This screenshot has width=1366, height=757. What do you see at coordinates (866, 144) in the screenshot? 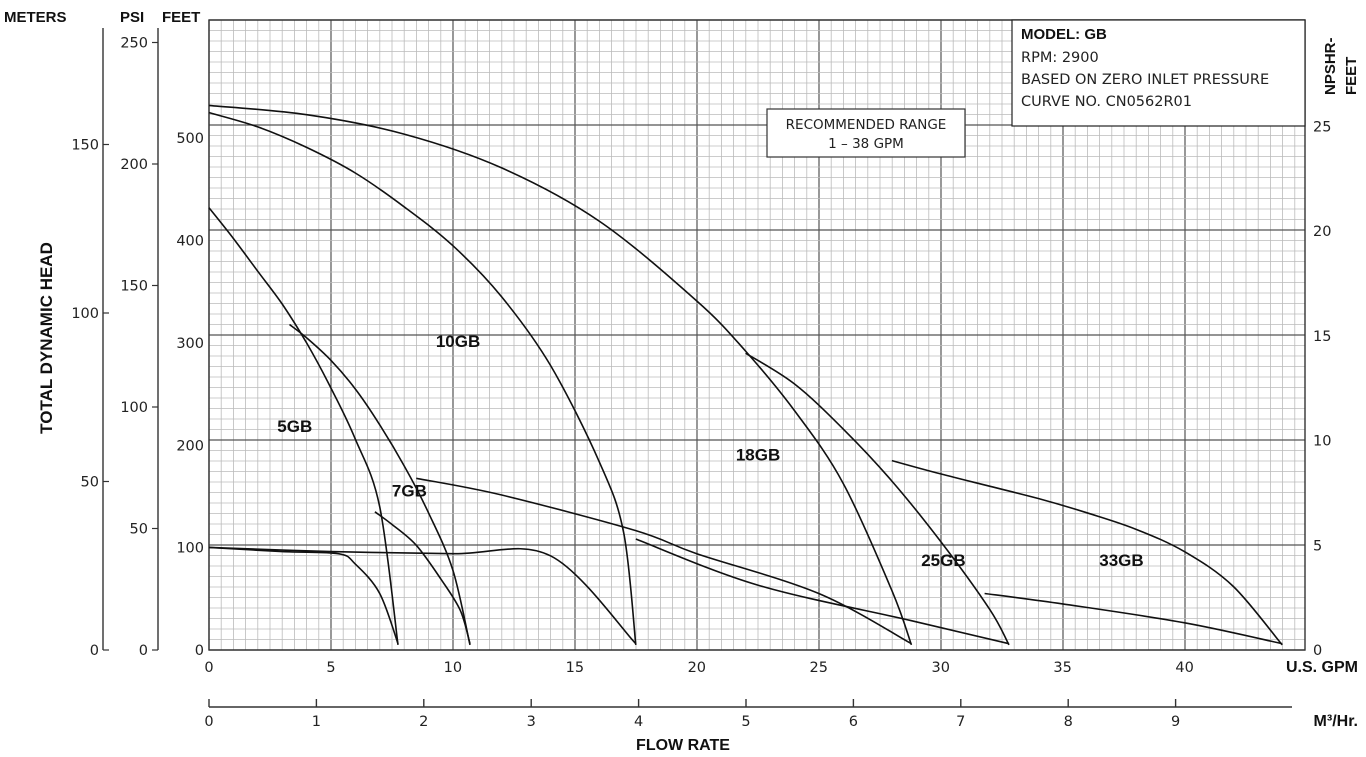
I see `range-box-line2: 1 – 38 GPM` at bounding box center [866, 144].